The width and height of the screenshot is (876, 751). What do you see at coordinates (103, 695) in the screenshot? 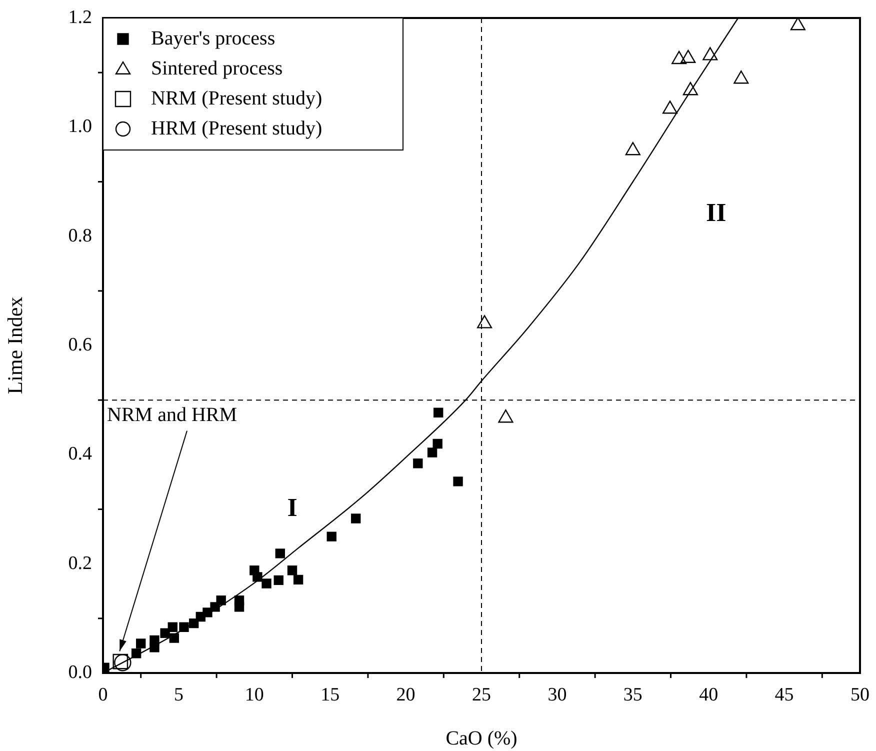
I see `x-tick-label: 0` at bounding box center [103, 695].